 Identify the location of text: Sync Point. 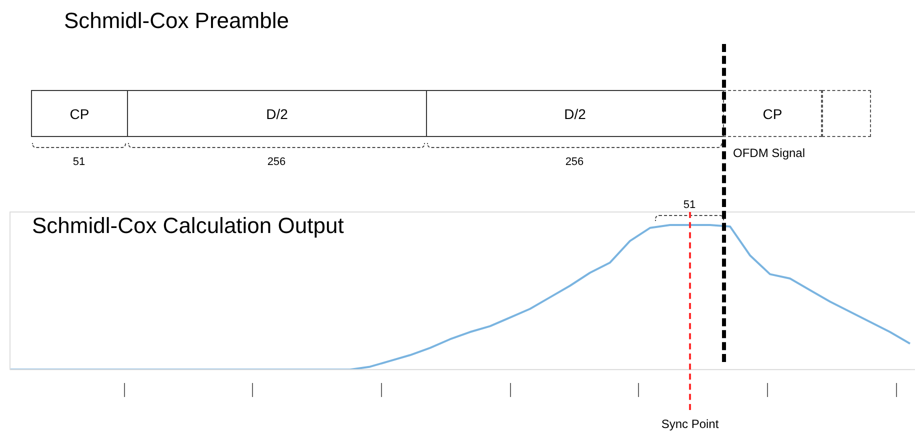
(690, 424).